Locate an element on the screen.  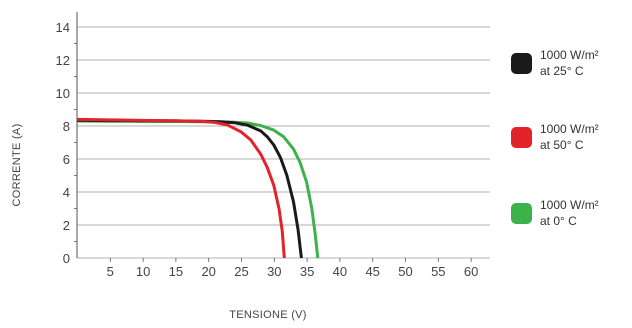
series-line-50c is located at coordinates (181, 188).